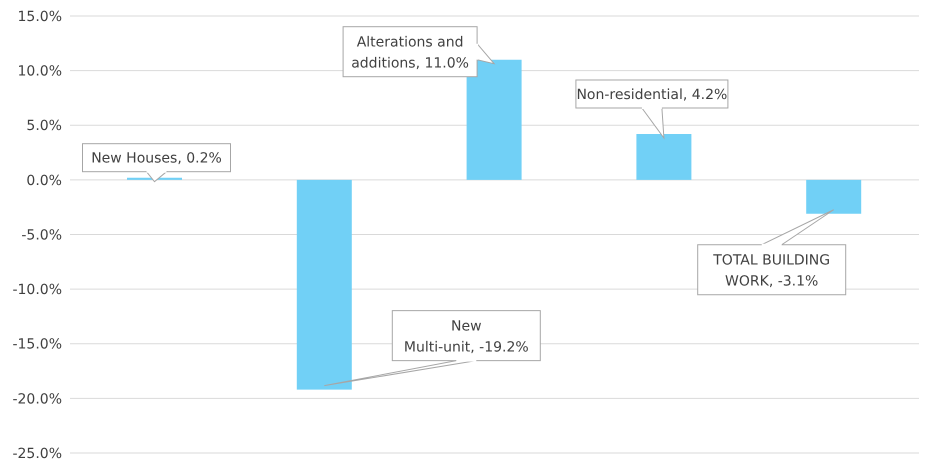  Describe the element at coordinates (410, 53) in the screenshot. I see `data-label: Alterations and additions, 11.0%` at that location.